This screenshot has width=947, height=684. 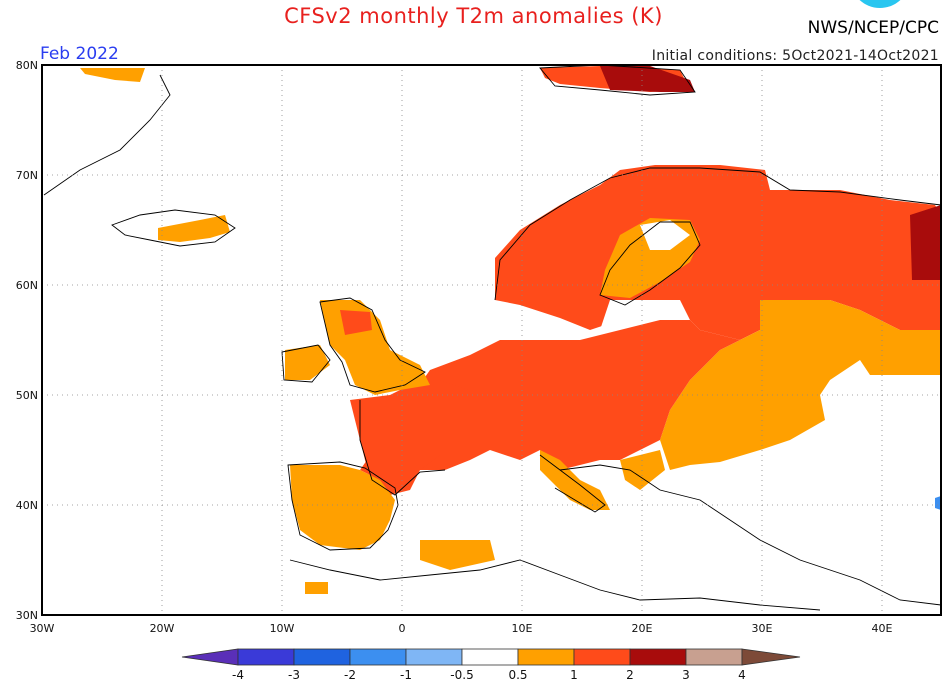 What do you see at coordinates (642, 628) in the screenshot?
I see `lon-label: 20E` at bounding box center [642, 628].